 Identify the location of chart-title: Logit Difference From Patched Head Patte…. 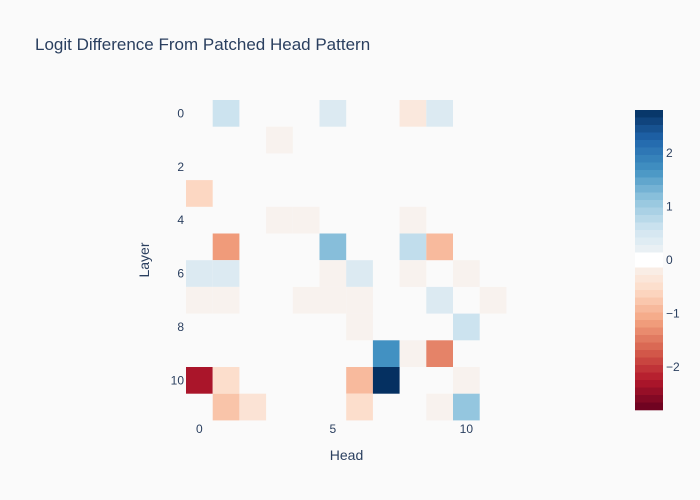
(202, 44).